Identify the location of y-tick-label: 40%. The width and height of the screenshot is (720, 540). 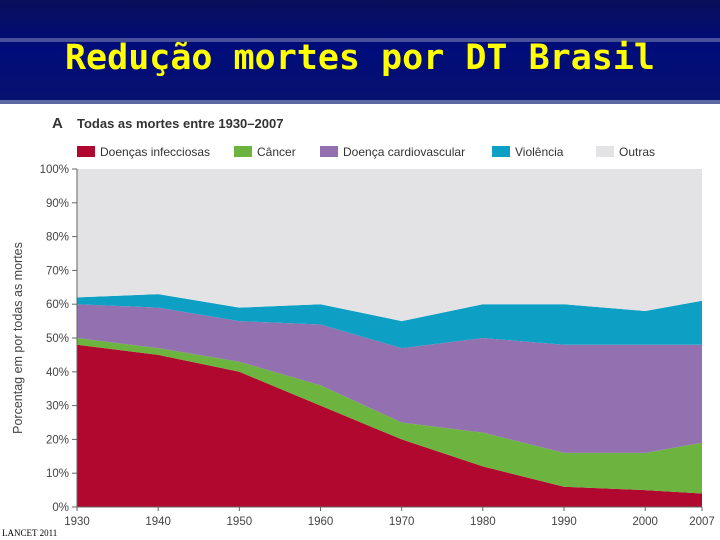
(57, 373).